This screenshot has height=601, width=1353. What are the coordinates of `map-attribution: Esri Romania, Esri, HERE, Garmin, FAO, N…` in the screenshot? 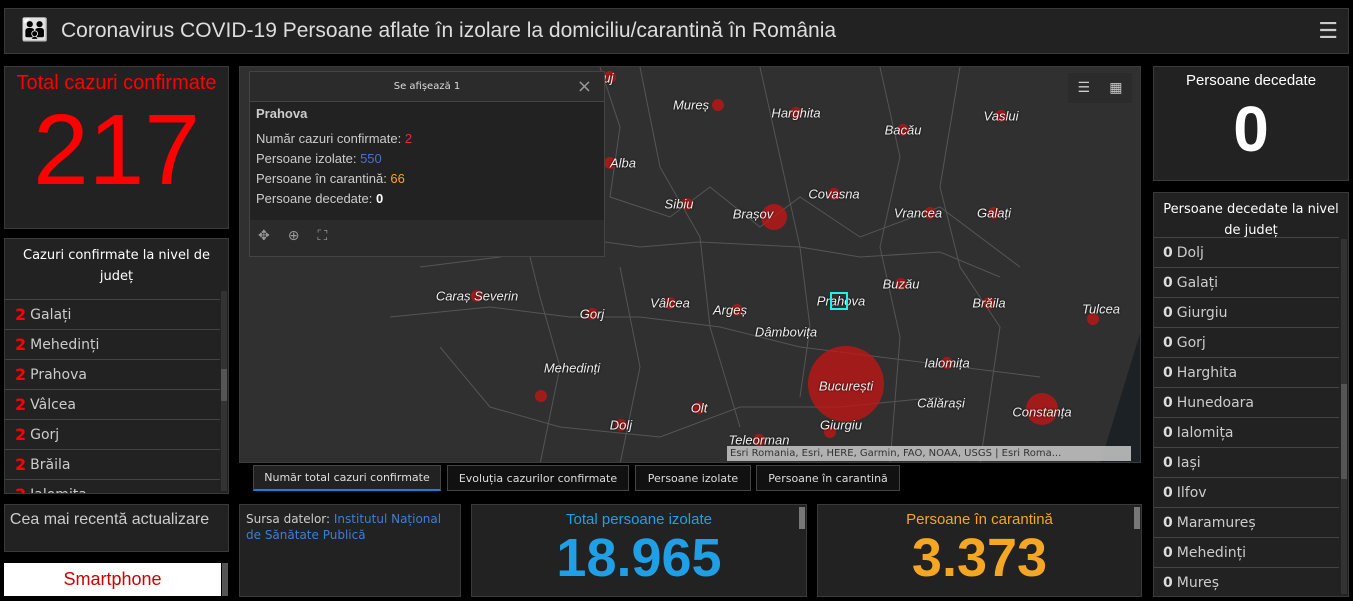 It's located at (929, 453).